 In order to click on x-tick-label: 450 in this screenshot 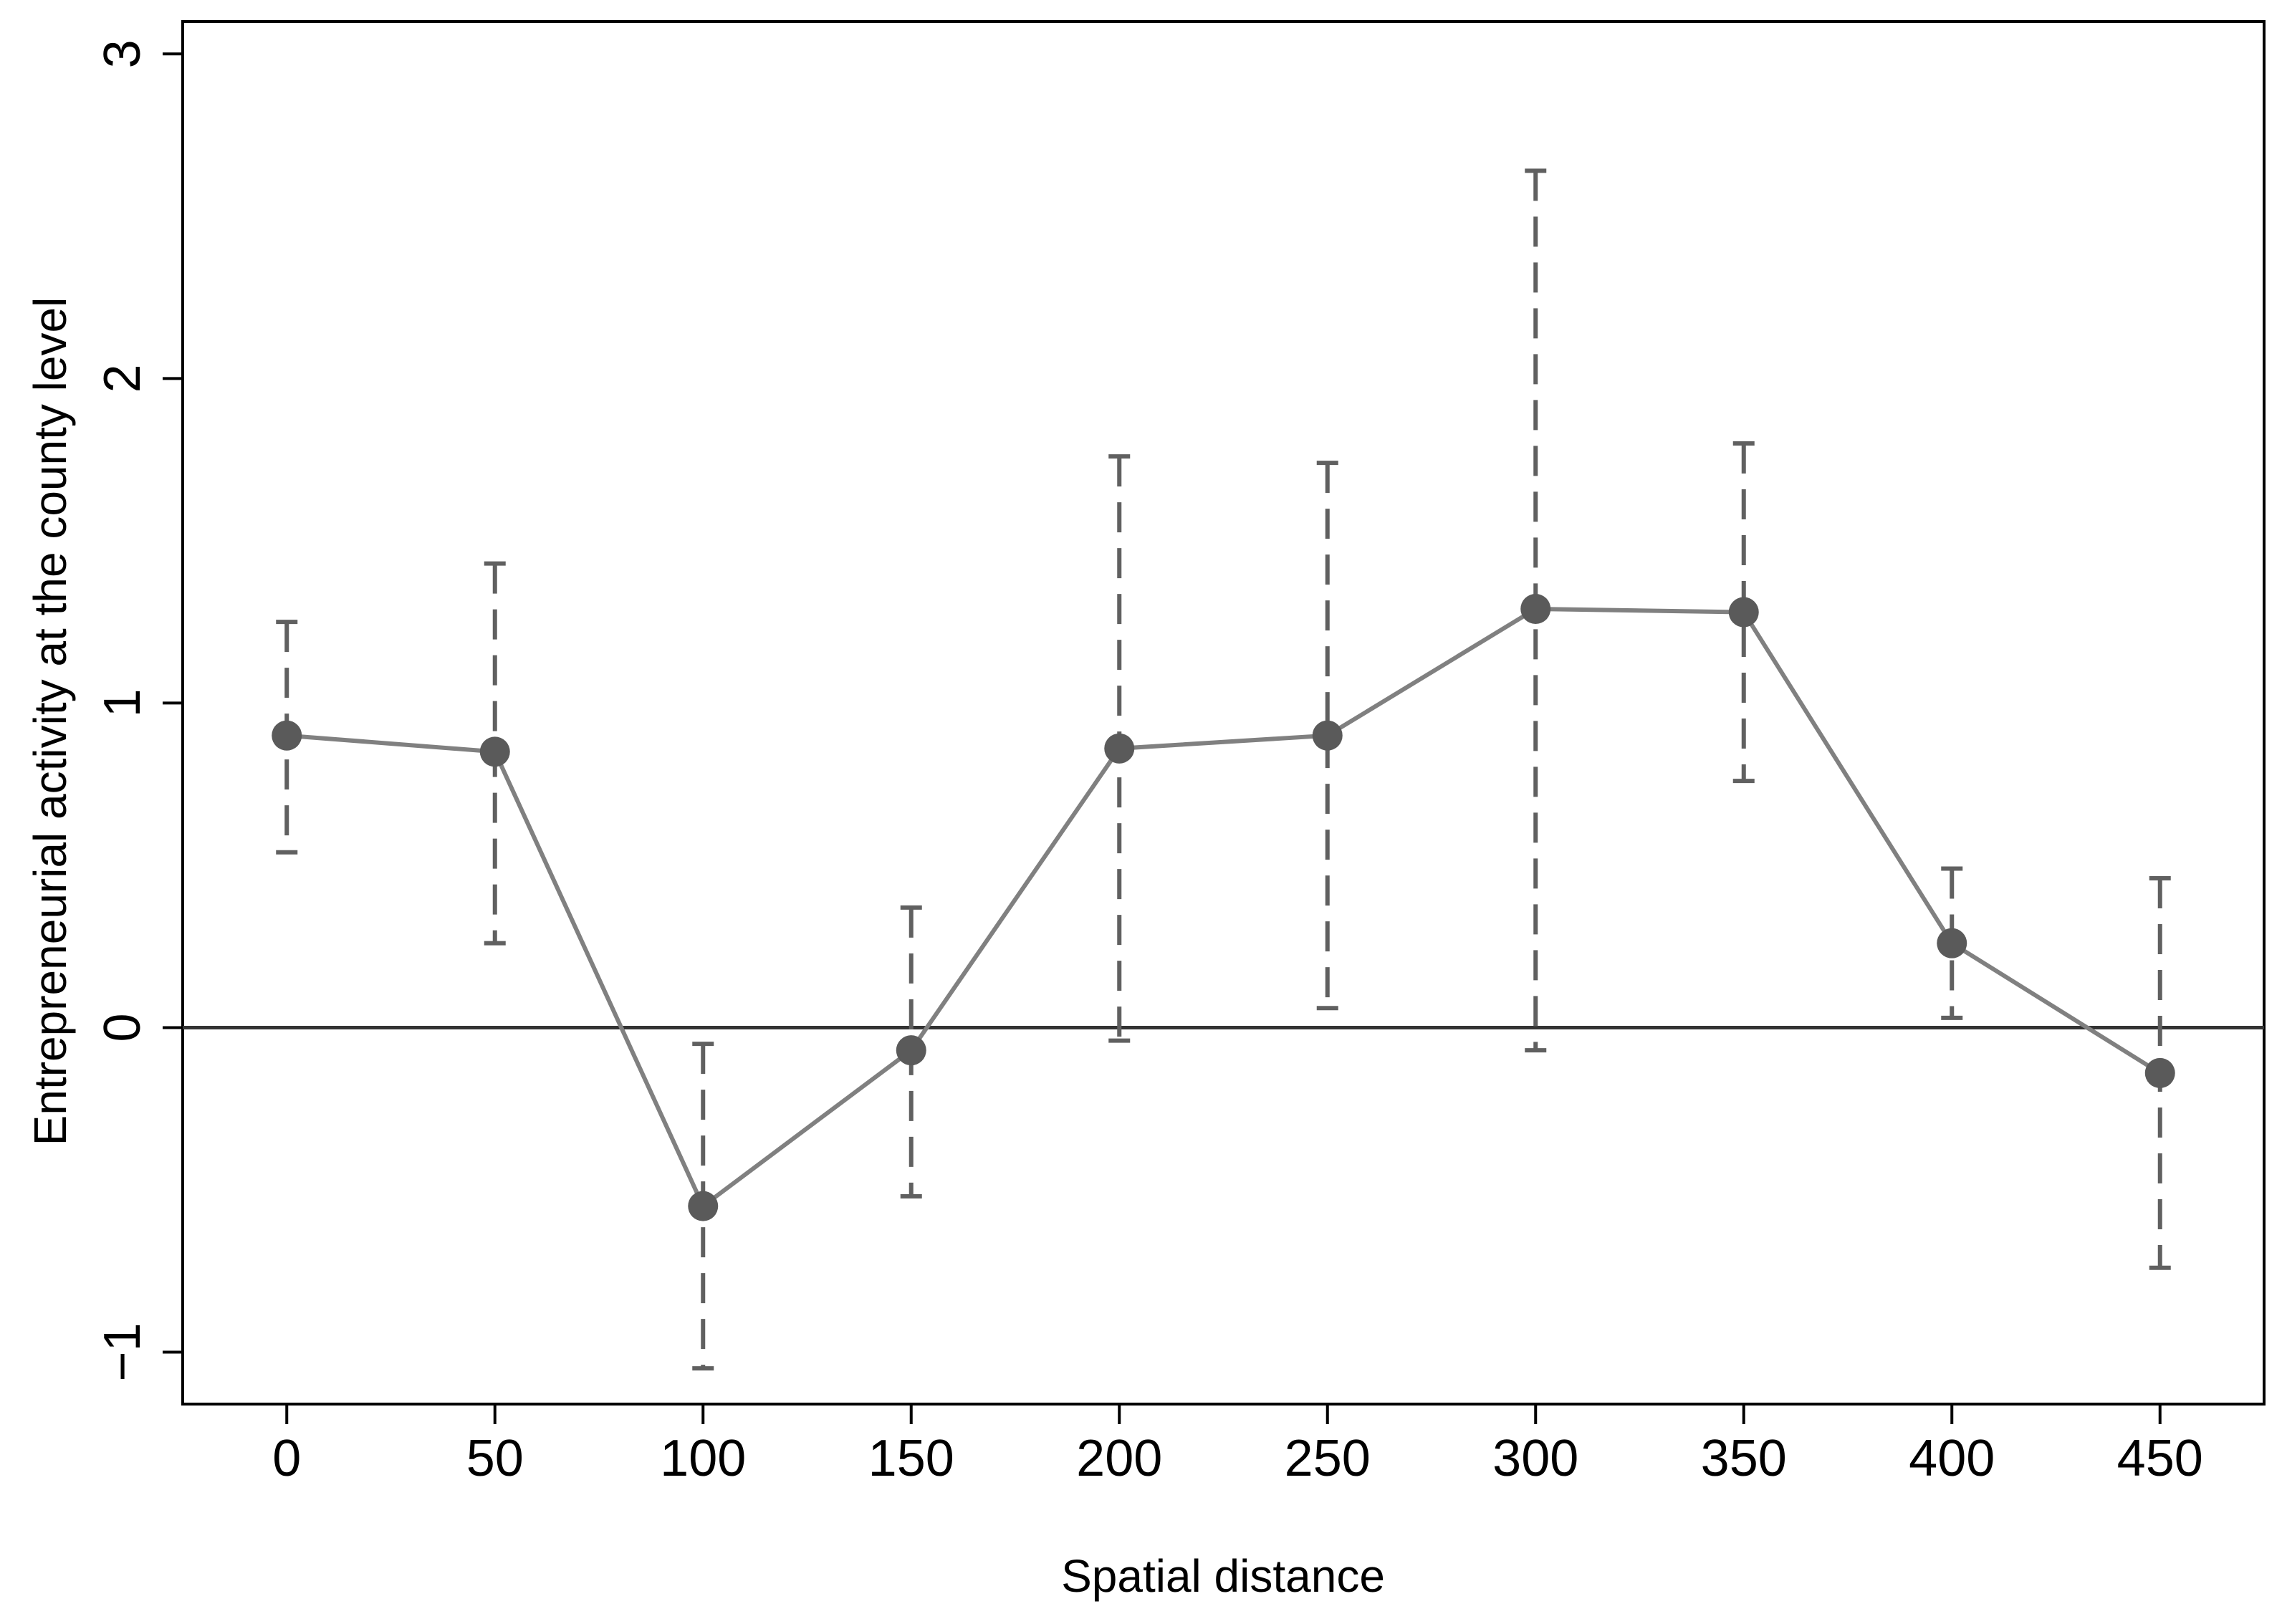, I will do `click(2160, 1459)`.